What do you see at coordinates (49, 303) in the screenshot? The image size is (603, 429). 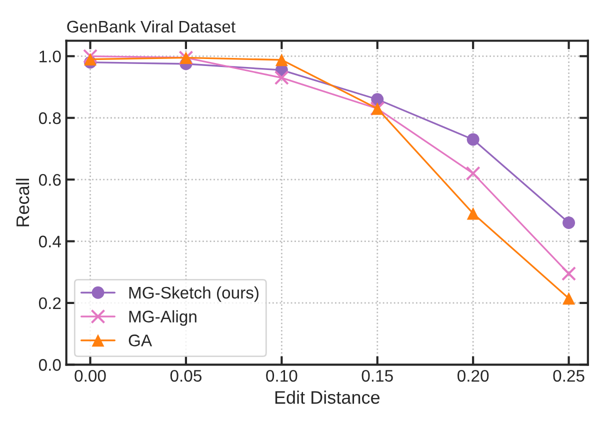 I see `y-tick-label: 0.2` at bounding box center [49, 303].